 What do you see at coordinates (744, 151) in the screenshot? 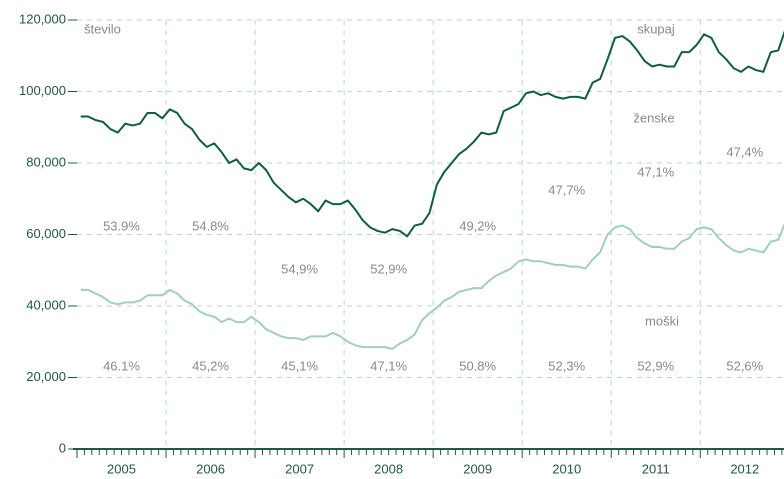
I see `share-label: 47,4%` at bounding box center [744, 151].